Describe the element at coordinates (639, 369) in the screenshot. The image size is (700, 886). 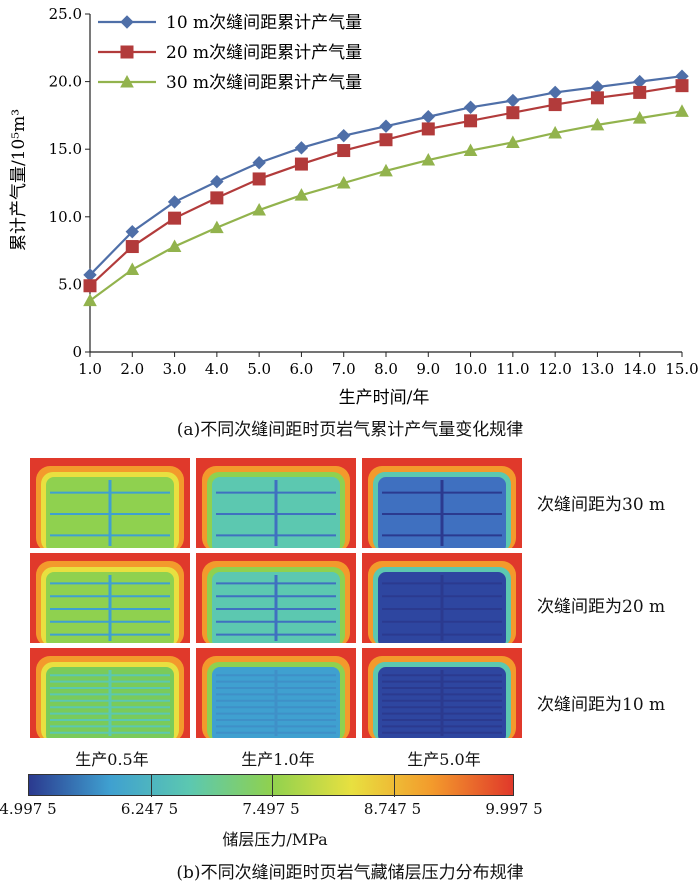
I see `x-tick-label: 14.0` at that location.